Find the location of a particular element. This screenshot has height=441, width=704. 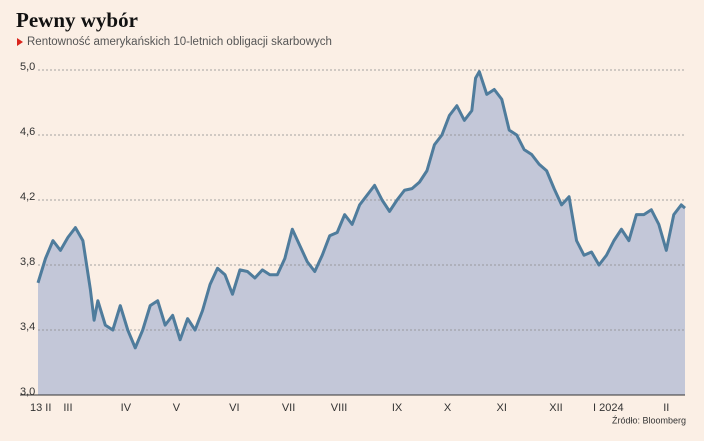

x-tick-label: II is located at coordinates (666, 408).